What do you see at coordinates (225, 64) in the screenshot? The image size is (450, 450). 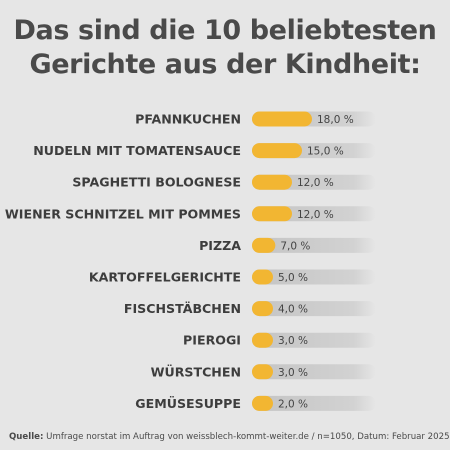 I see `chart-title-line-2: Gerichte aus der Kindheit:` at bounding box center [225, 64].